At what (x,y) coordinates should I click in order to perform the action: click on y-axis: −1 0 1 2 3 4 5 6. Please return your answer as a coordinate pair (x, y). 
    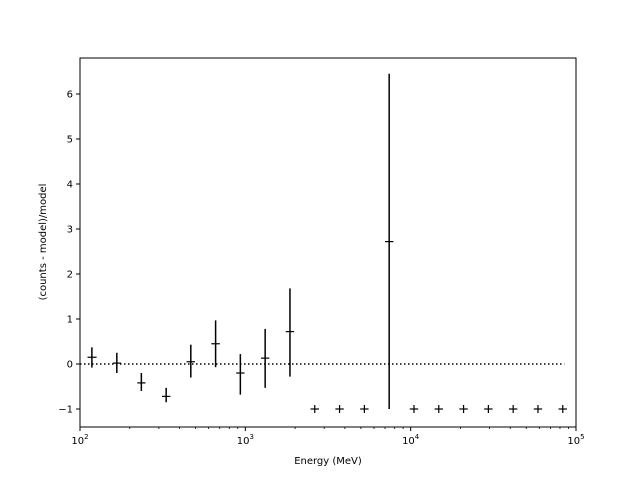
    Looking at the image, I should click on (69, 253).